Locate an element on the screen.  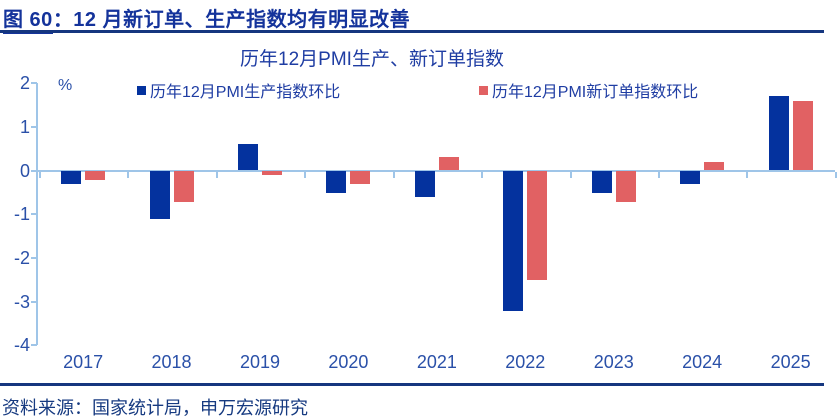
bar-production-2018 is located at coordinates (159, 195).